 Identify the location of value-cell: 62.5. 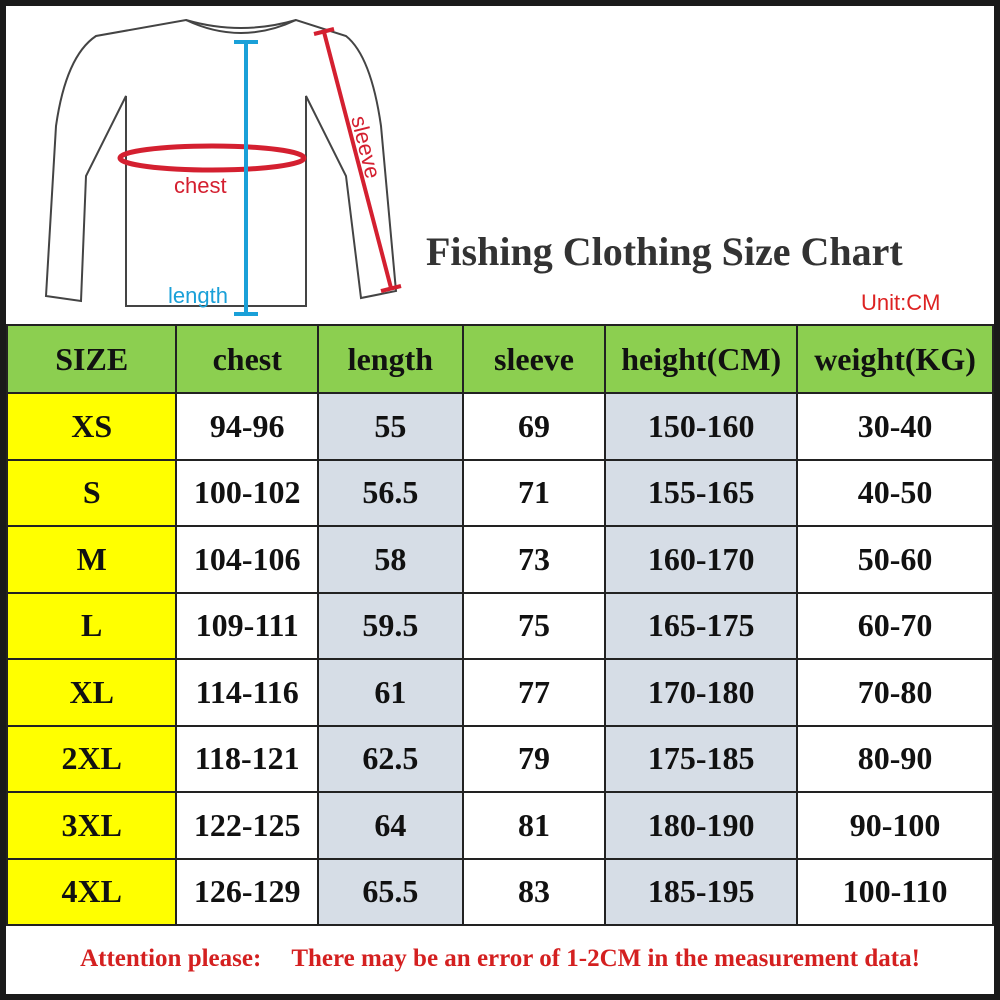
(390, 758).